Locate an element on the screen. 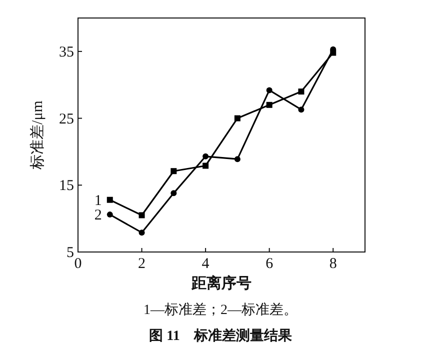  y-axis-title: 标准差/μm is located at coordinates (37, 135).